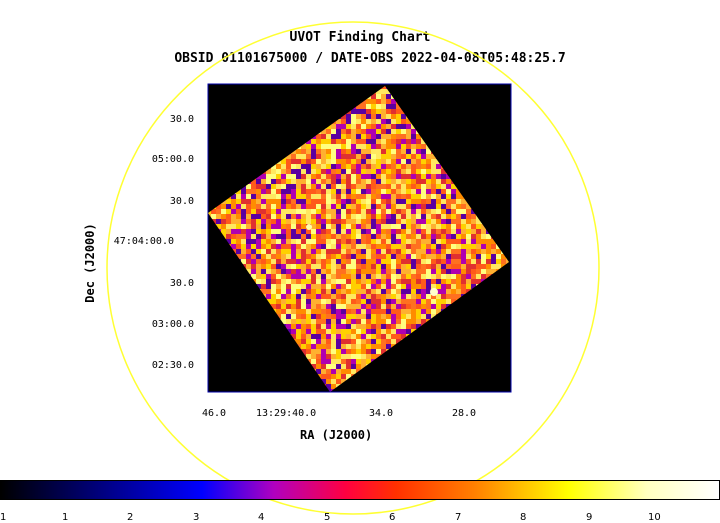 This screenshot has height=523, width=720. What do you see at coordinates (90, 263) in the screenshot?
I see `y-axis-title: Dec (J2000)` at bounding box center [90, 263].